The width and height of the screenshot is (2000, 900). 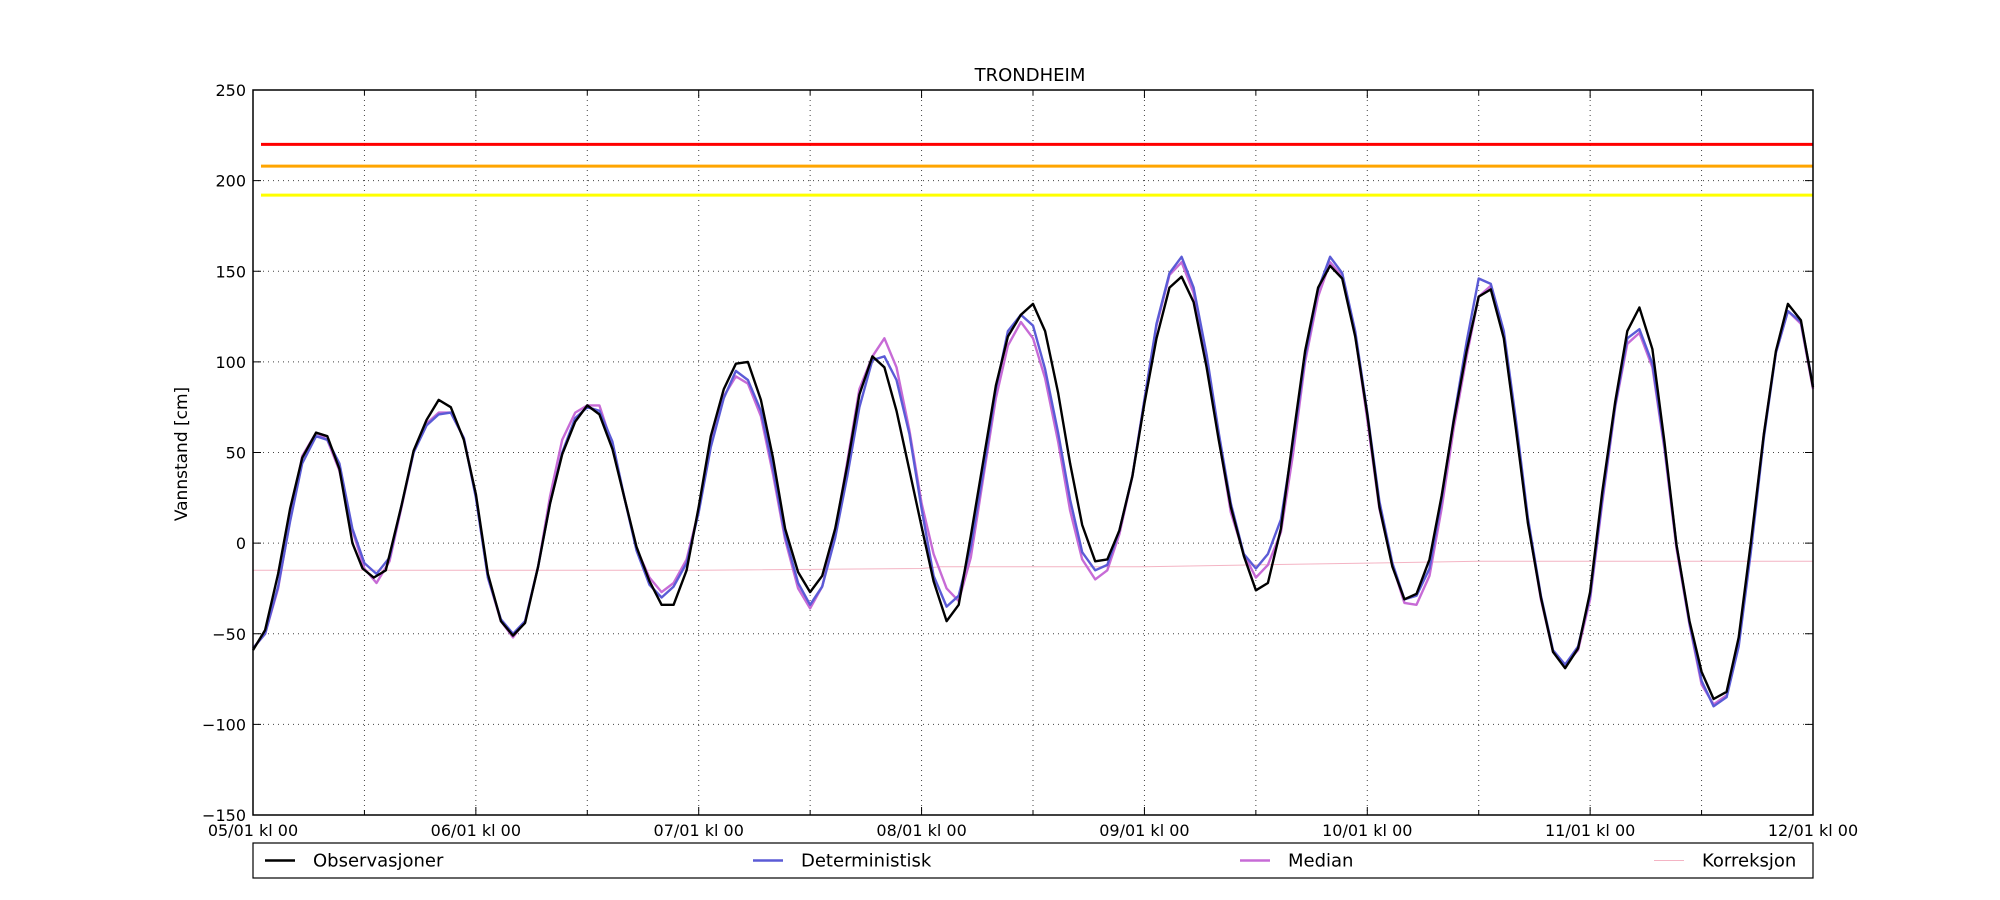 I want to click on x-tick-label: 06/01 kl 00, so click(x=476, y=830).